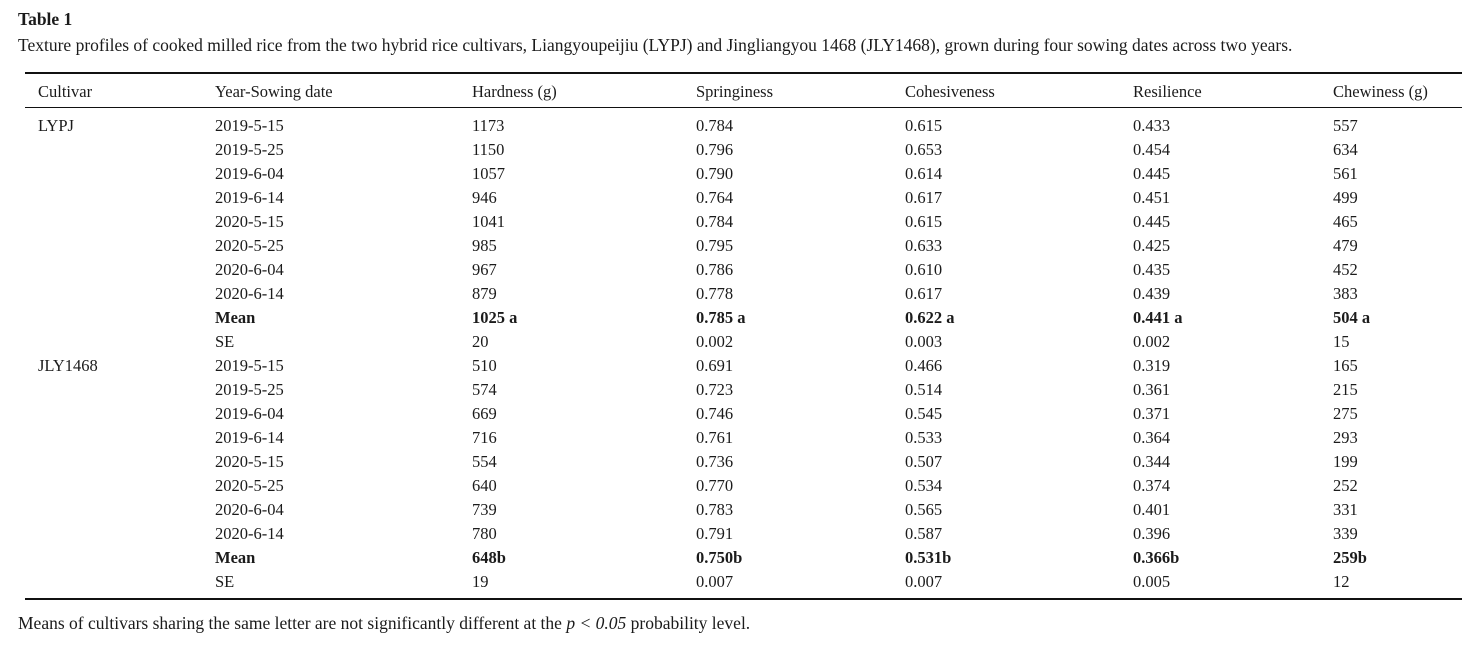 This screenshot has height=671, width=1484. I want to click on table-cell: 0.003, so click(924, 341).